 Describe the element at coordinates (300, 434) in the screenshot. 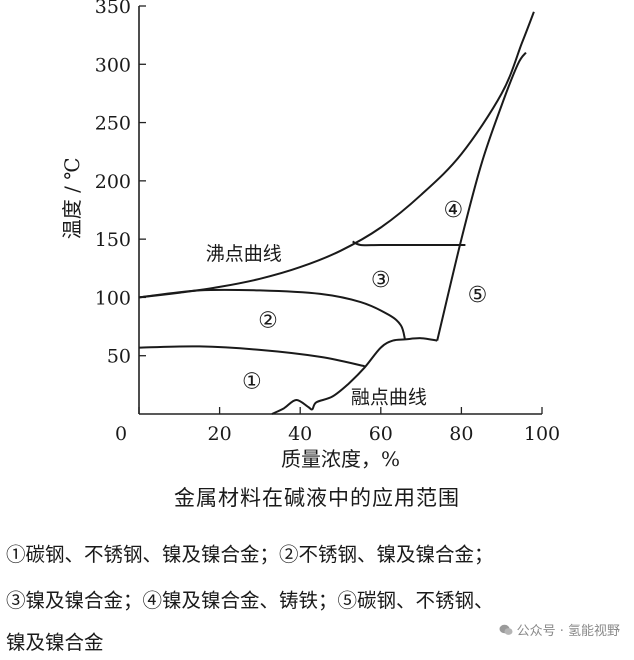

I see `x-tick-label: 40` at that location.